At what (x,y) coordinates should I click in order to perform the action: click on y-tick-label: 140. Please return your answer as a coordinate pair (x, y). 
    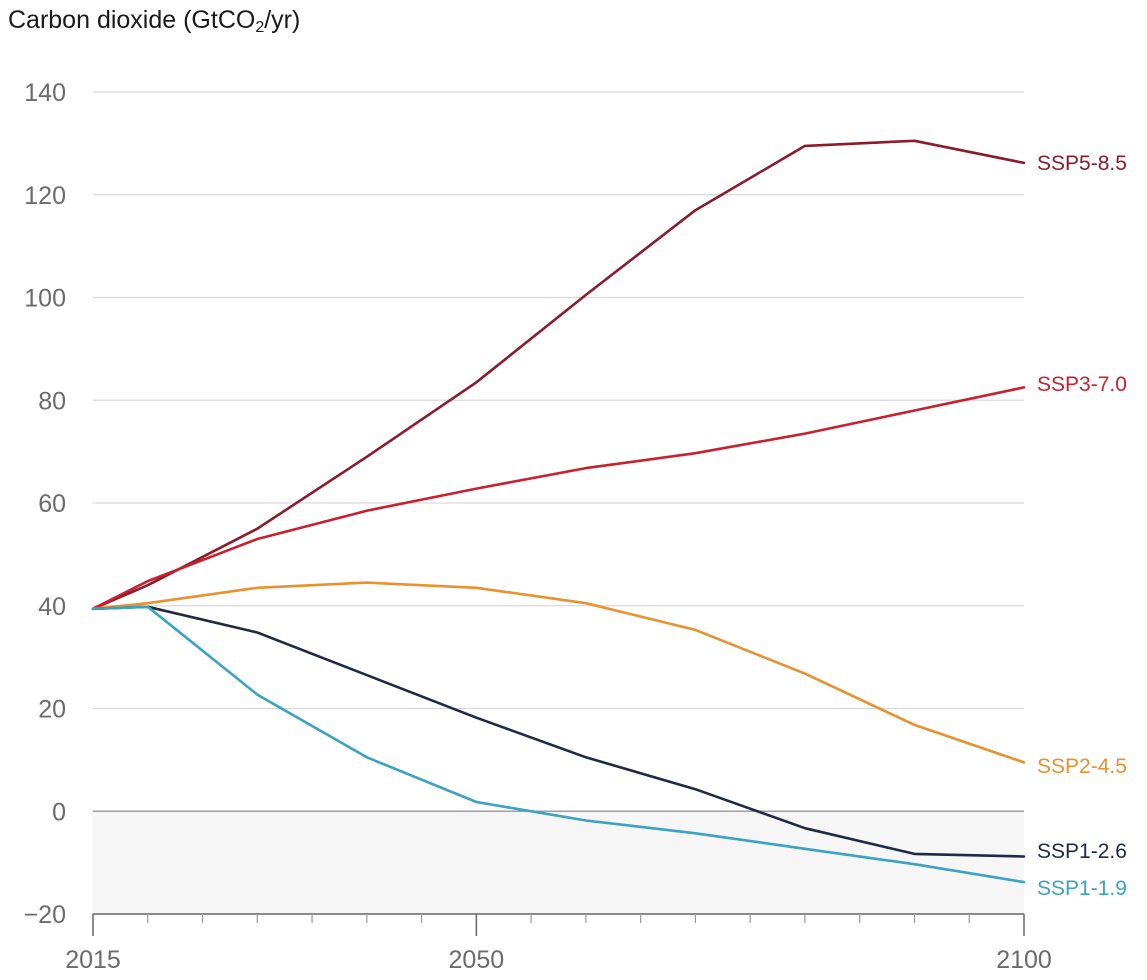
    Looking at the image, I should click on (45, 93).